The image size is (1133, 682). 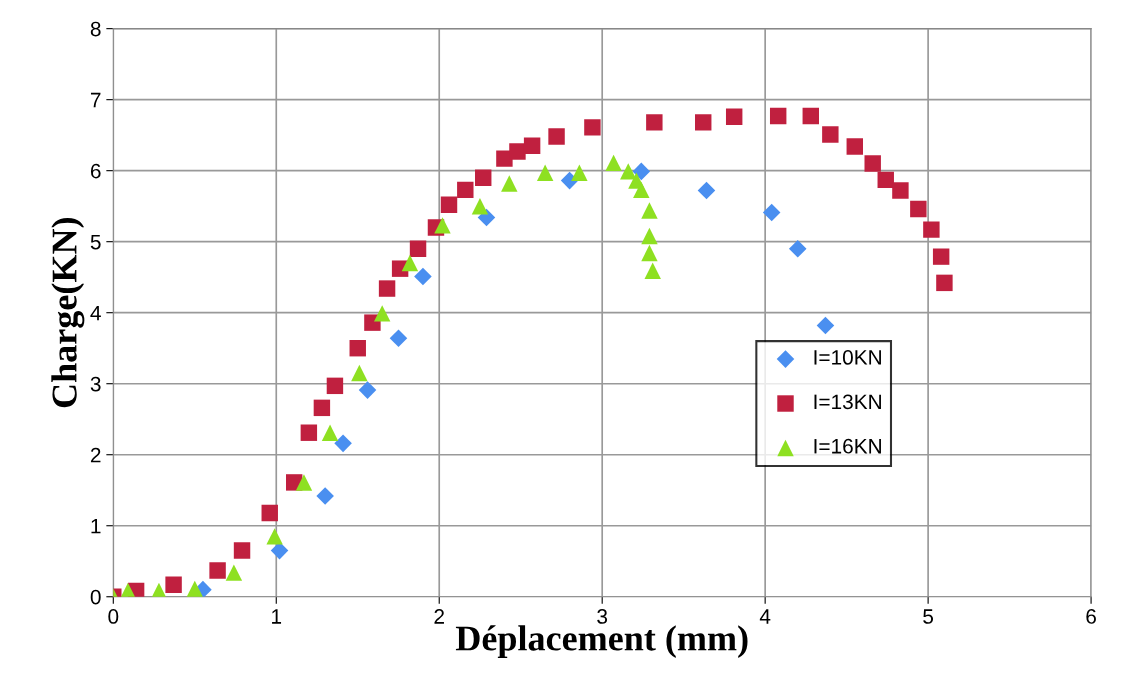 I want to click on y-tick-label: 6, so click(x=95, y=171).